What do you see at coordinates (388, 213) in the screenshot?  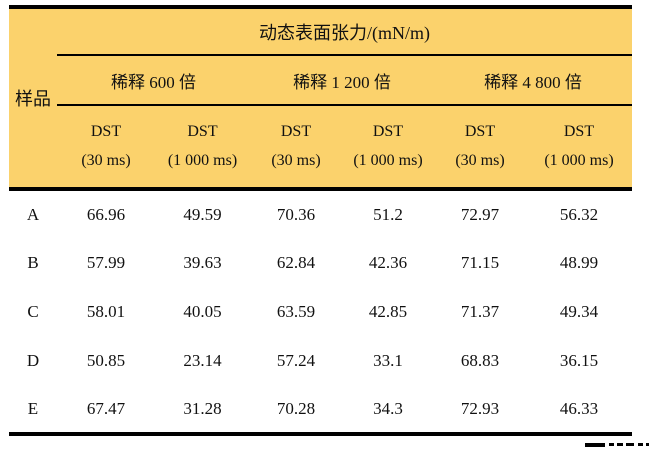 I see `data-cell: 51.2` at bounding box center [388, 213].